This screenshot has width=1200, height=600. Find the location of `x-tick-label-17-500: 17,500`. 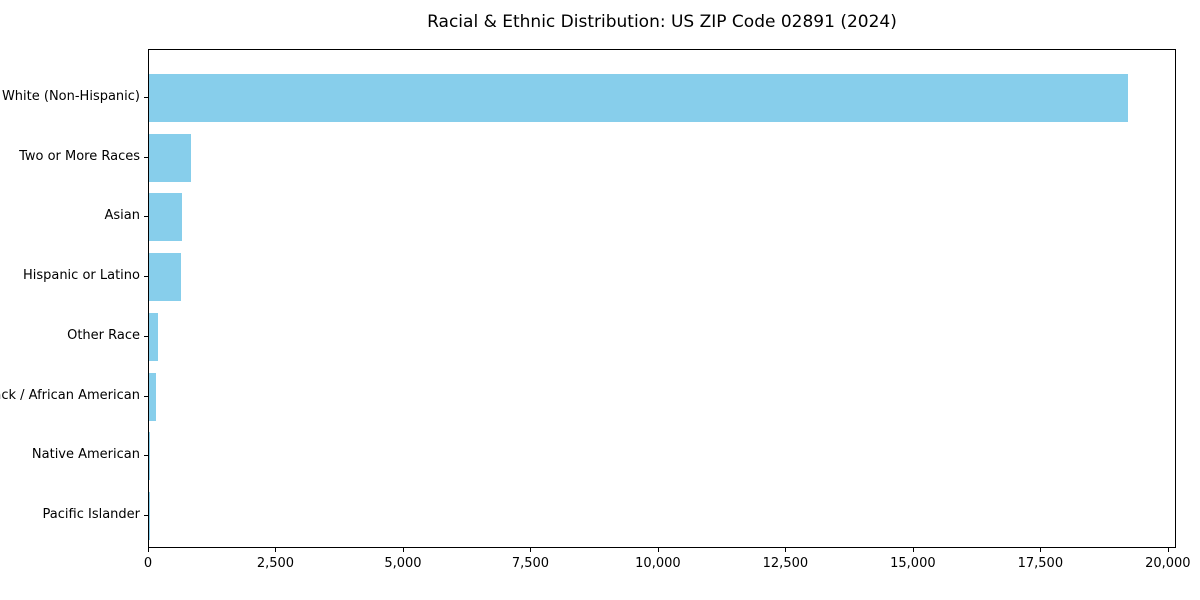

x-tick-label-17-500: 17,500 is located at coordinates (1040, 563).